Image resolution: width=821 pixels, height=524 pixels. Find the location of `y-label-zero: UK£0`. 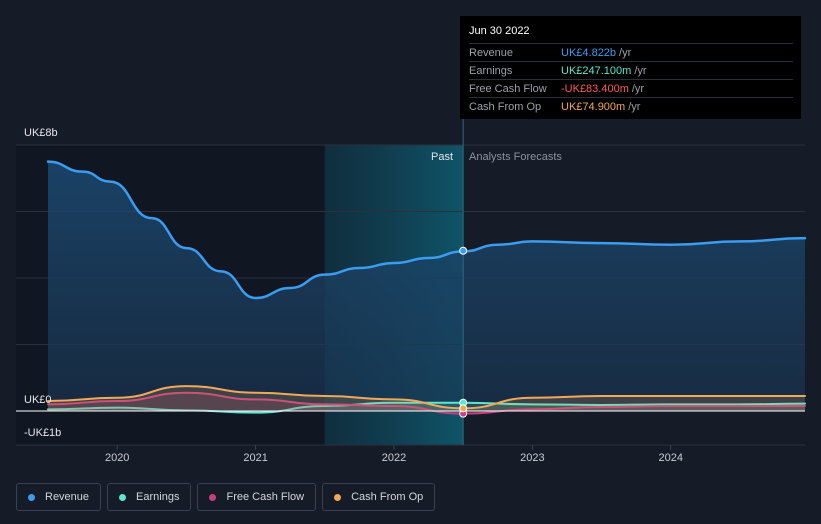

y-label-zero: UK£0 is located at coordinates (38, 400).